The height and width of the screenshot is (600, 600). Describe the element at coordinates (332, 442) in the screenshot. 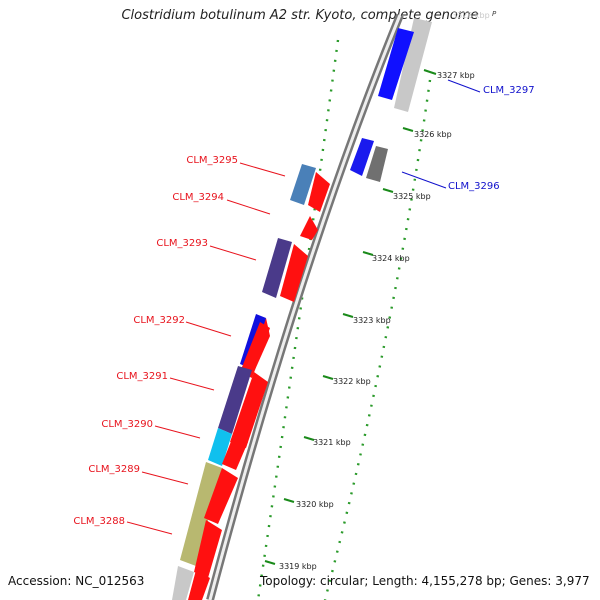

I see `ruler-label-3321: 3321 kbp` at that location.